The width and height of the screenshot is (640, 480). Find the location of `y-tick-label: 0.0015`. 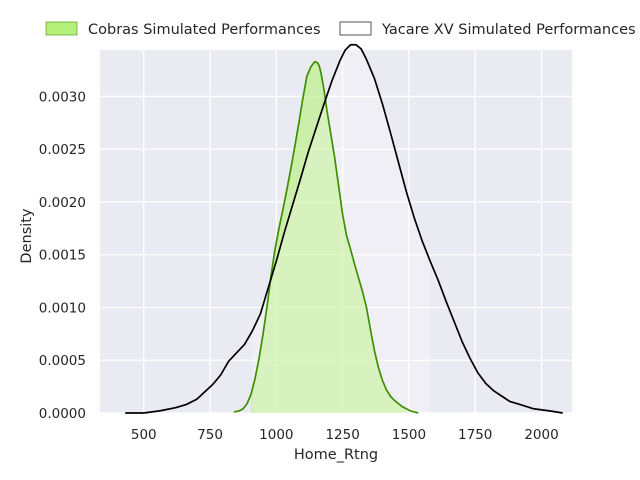

y-tick-label: 0.0015 is located at coordinates (62, 256).